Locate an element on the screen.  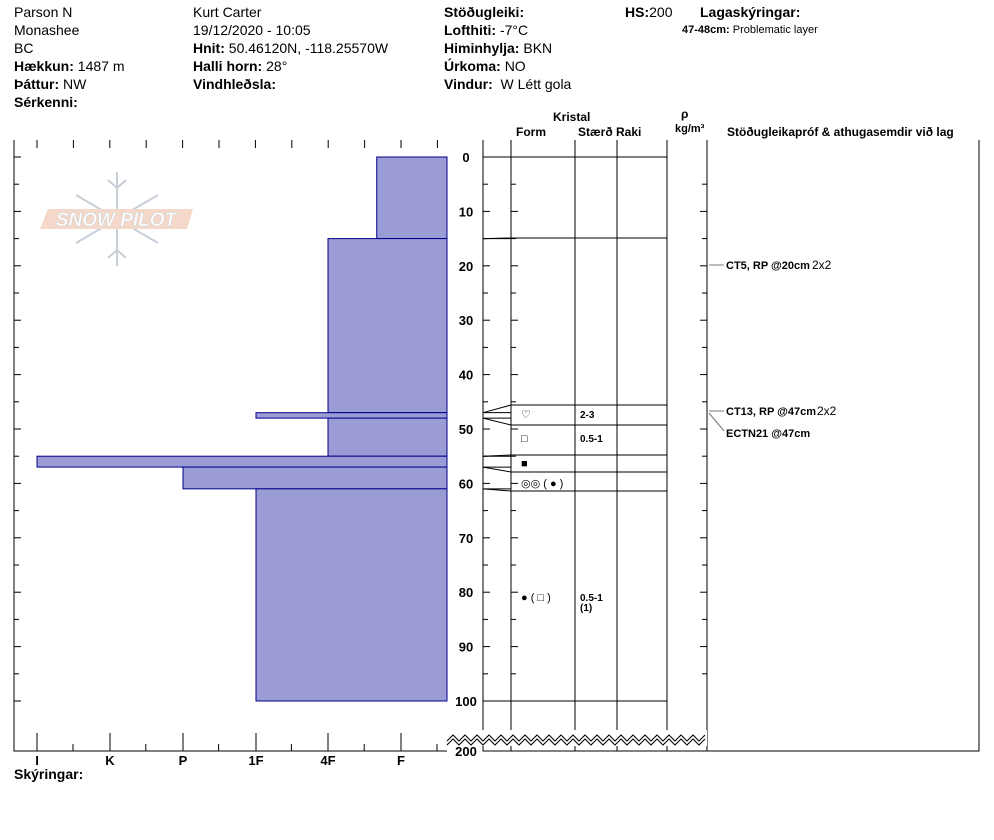
crystal-size-note: (1) is located at coordinates (586, 608).